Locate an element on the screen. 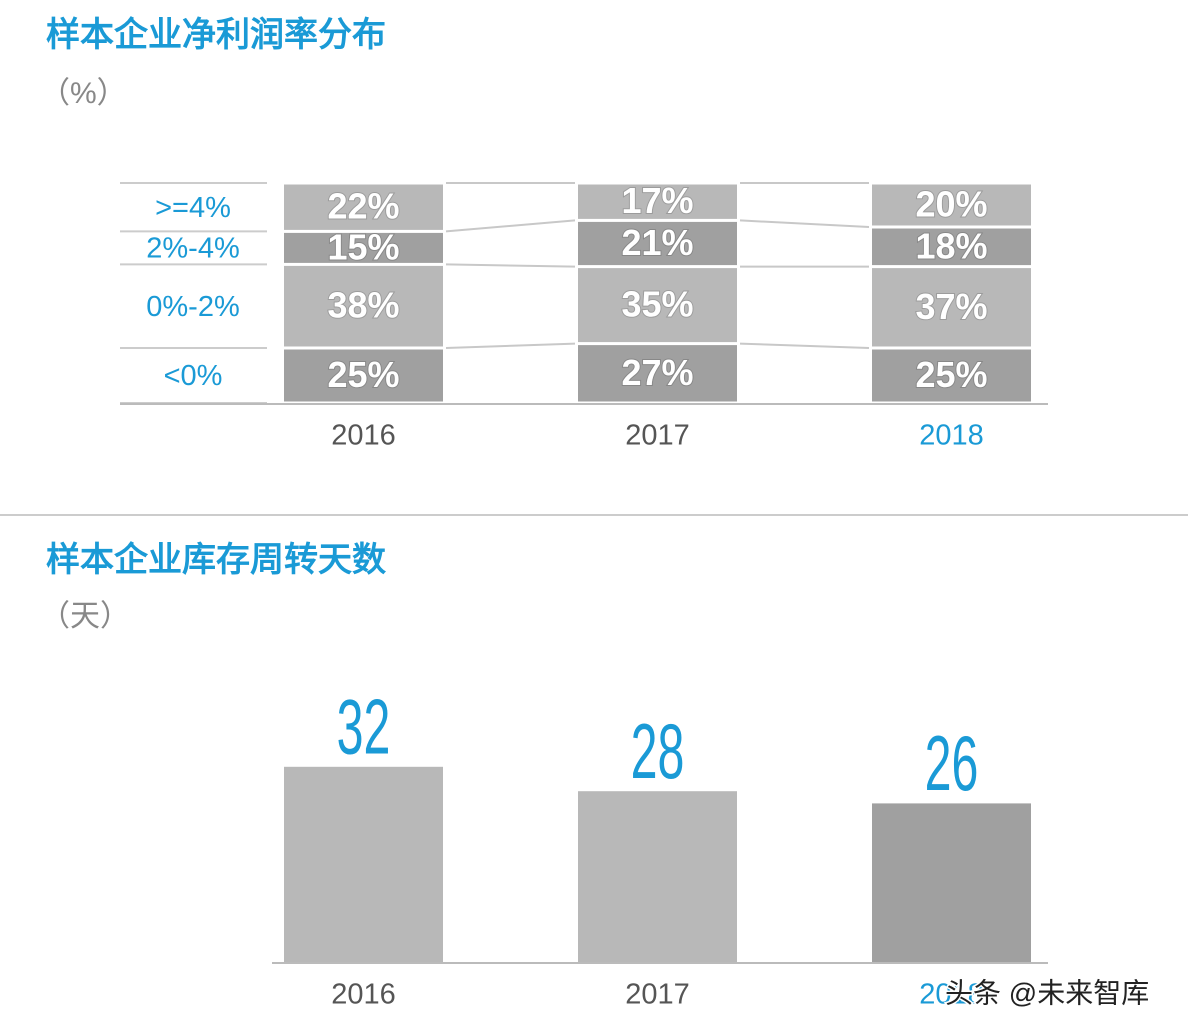  legend-label: 2%-4% is located at coordinates (193, 249).